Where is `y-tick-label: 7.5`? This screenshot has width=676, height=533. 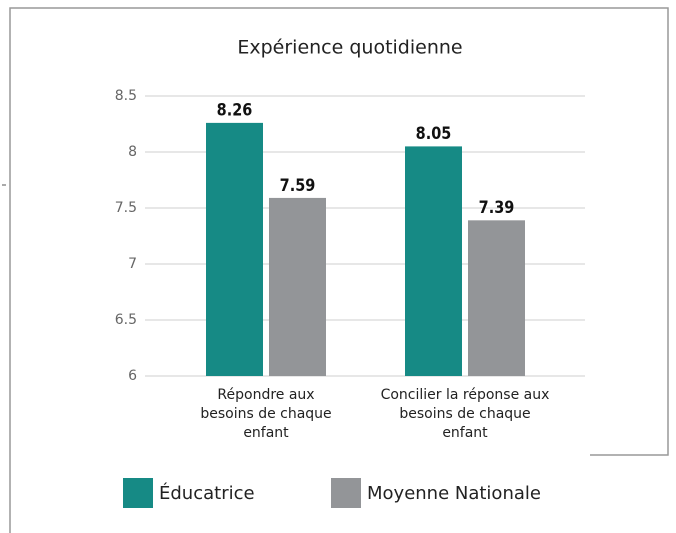
y-tick-label: 7.5 is located at coordinates (126, 208).